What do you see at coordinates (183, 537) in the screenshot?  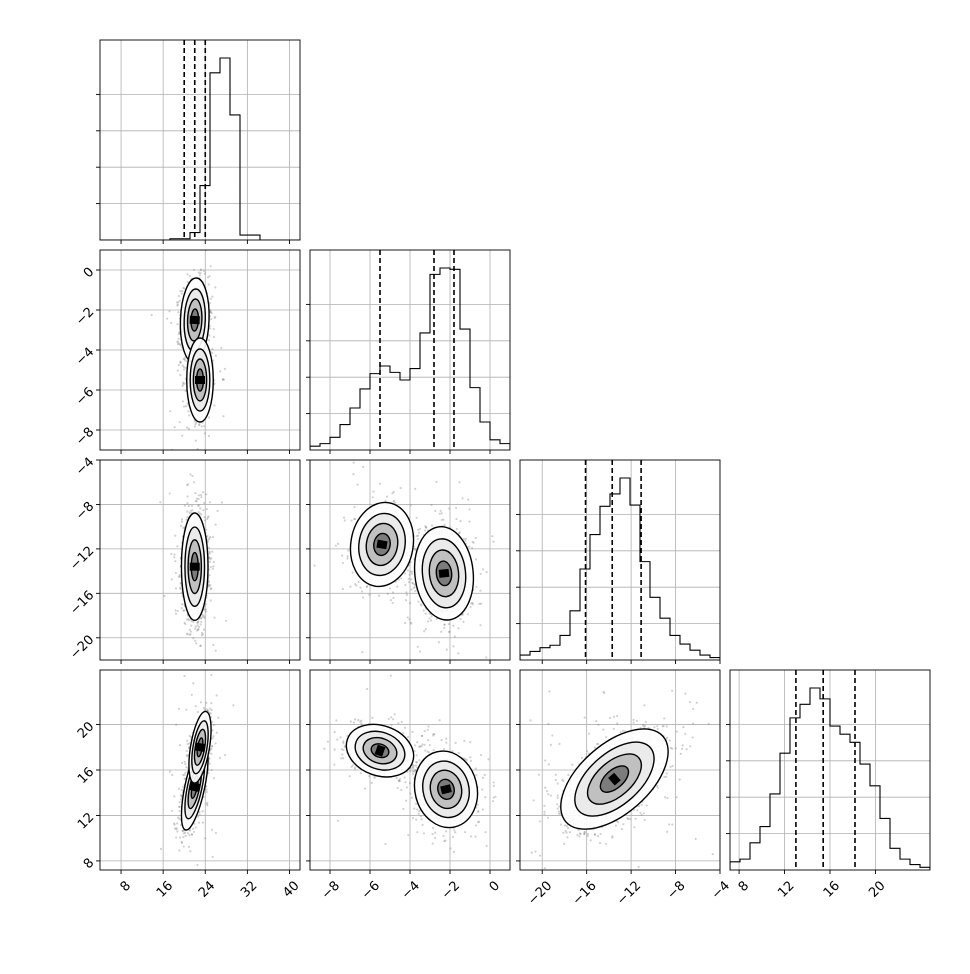 I see `panel-2-0: −4−8−12−16−20` at bounding box center [183, 537].